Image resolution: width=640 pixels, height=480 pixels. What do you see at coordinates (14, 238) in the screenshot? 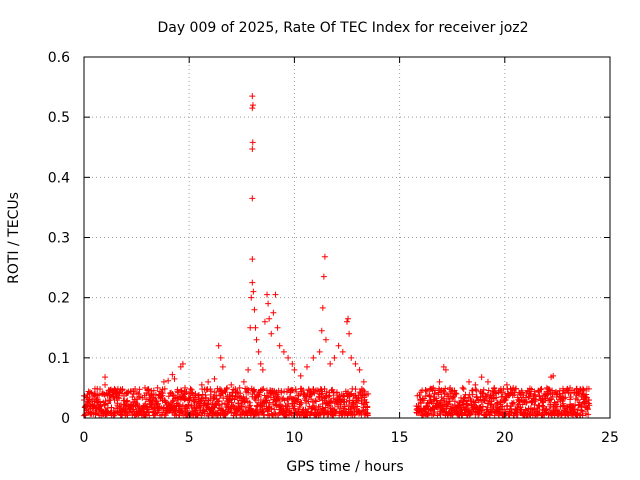
I see `y-axis-label: ROTI / TECUs` at bounding box center [14, 238].